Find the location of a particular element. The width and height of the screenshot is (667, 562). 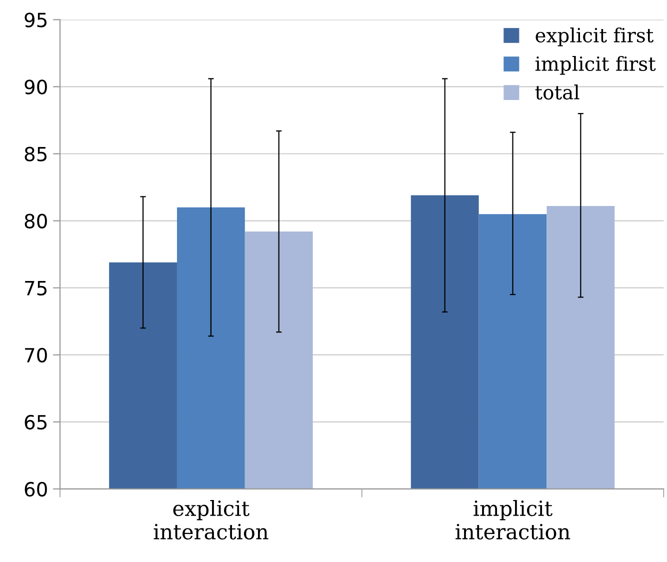

y-tick-label: 60 is located at coordinates (35, 489).